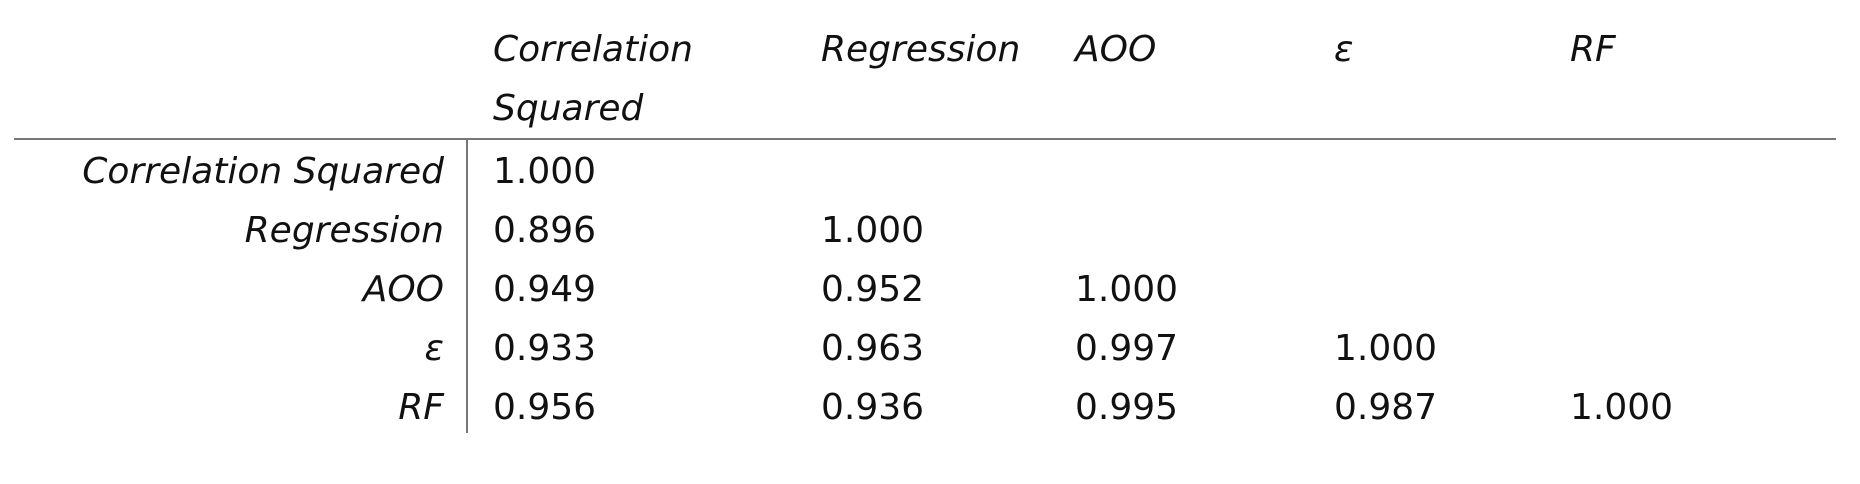 Image resolution: width=1860 pixels, height=484 pixels. Describe the element at coordinates (545, 407) in the screenshot. I see `cell-value: 0.956` at that location.